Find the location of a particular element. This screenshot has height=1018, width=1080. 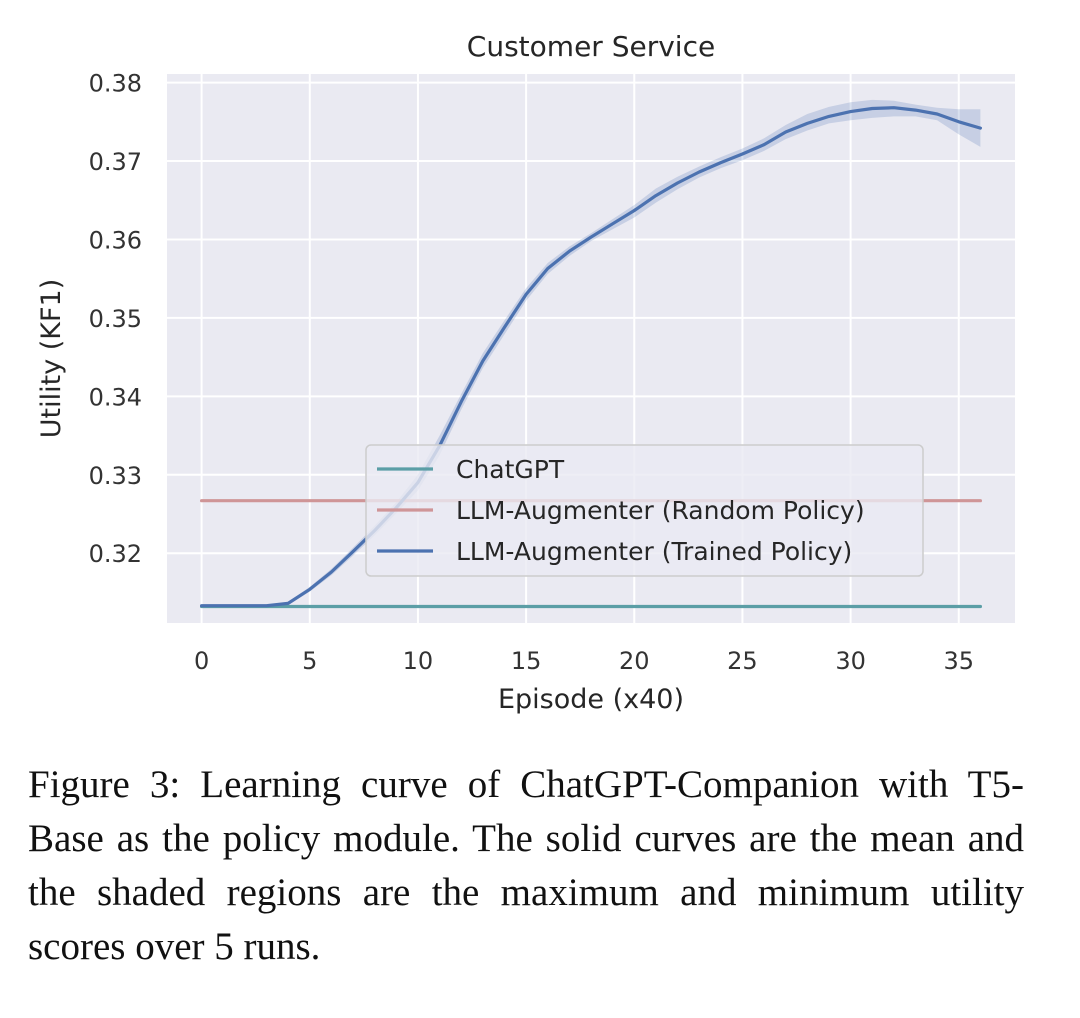

x-tick-label: 20 is located at coordinates (634, 661).